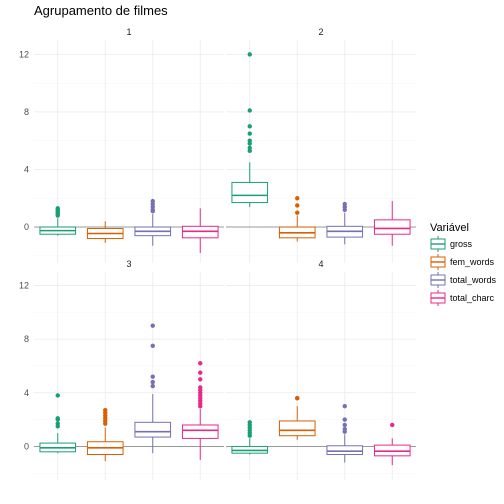  Describe the element at coordinates (472, 298) in the screenshot. I see `legend-label: total_charc` at that location.